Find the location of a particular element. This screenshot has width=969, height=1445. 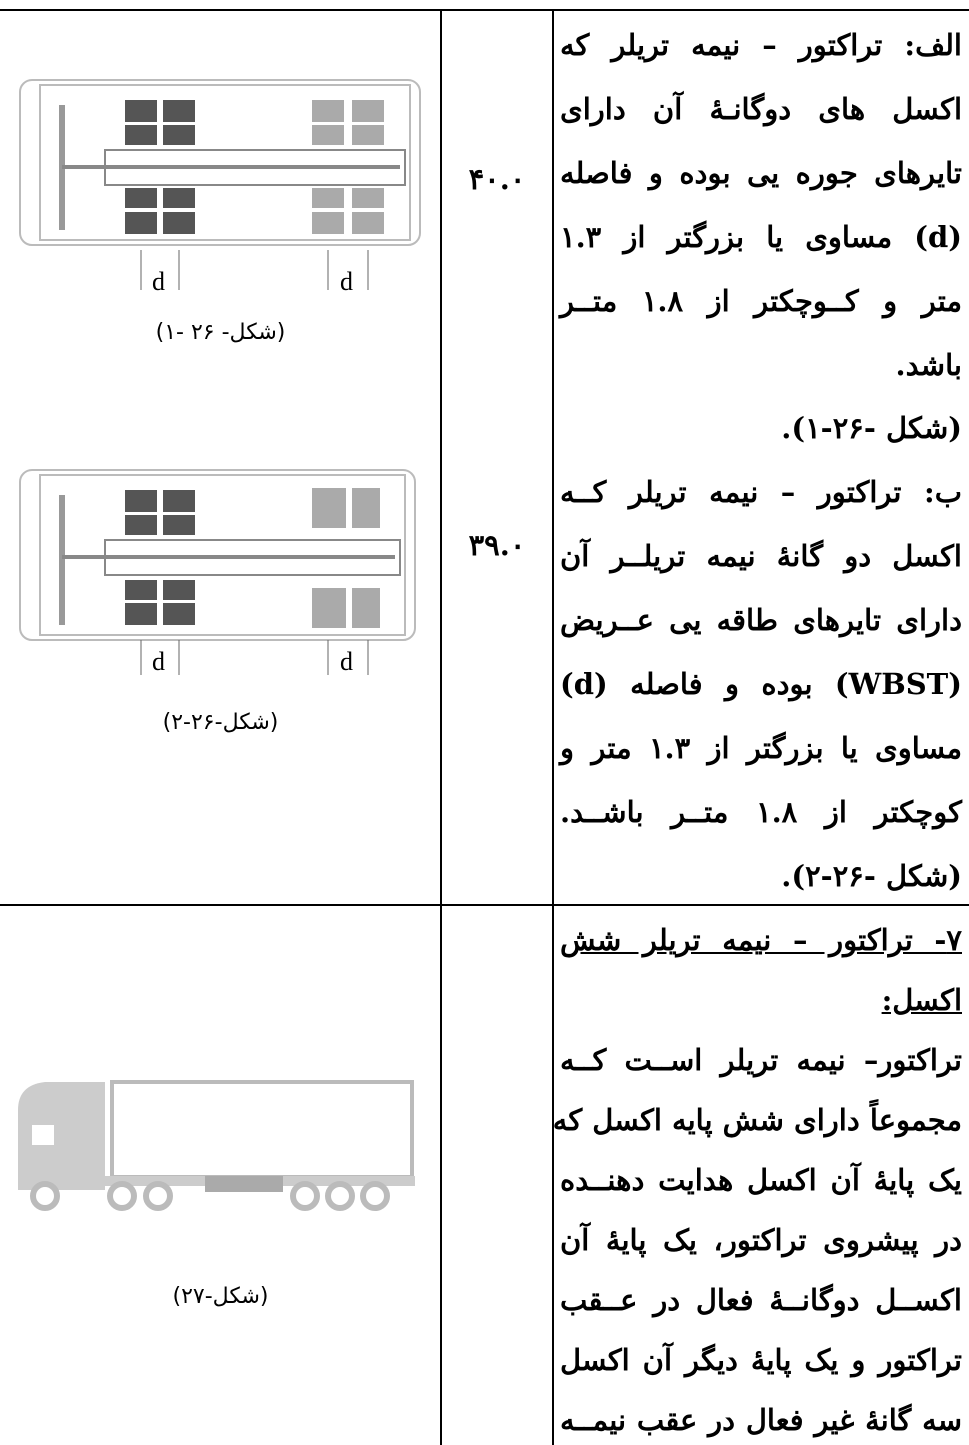

text-line: کوچکتر از ۱.۸ متــر باشــد. is located at coordinates (761, 811).